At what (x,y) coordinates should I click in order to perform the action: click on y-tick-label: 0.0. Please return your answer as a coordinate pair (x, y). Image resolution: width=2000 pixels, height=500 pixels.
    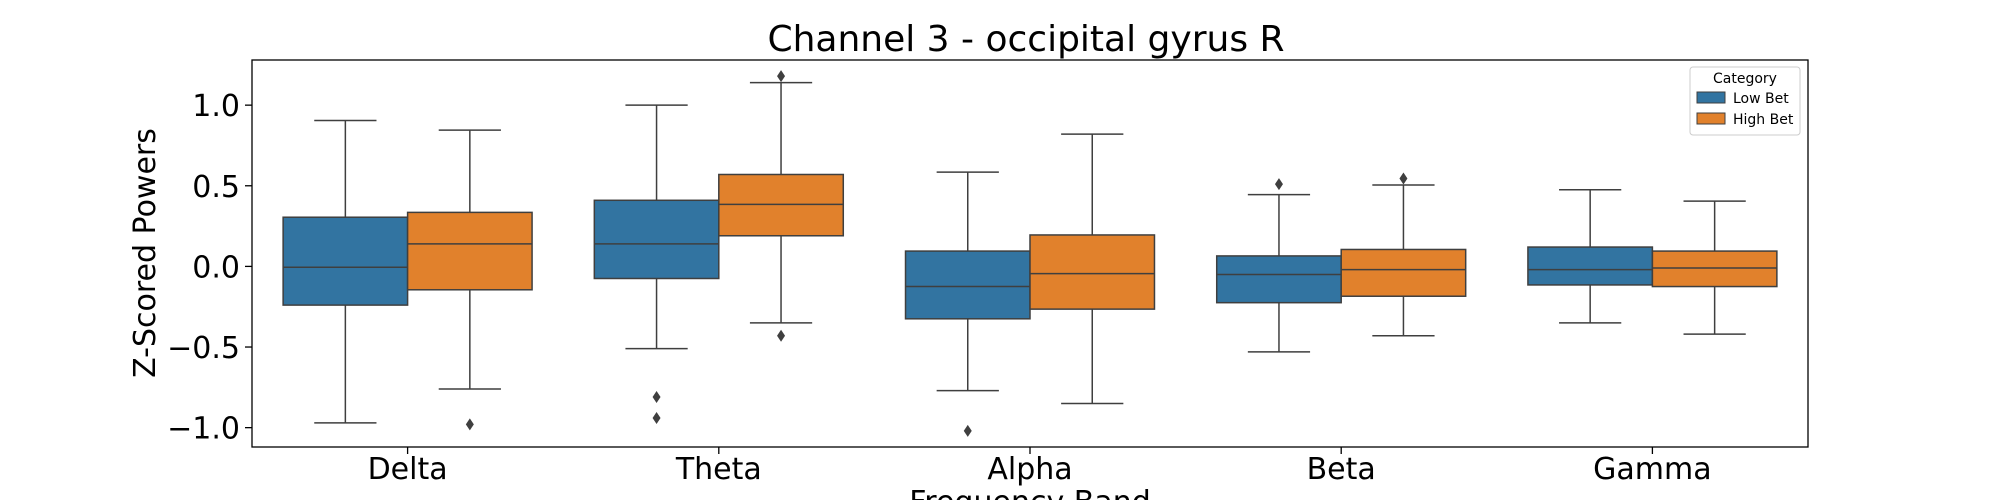
    Looking at the image, I should click on (216, 267).